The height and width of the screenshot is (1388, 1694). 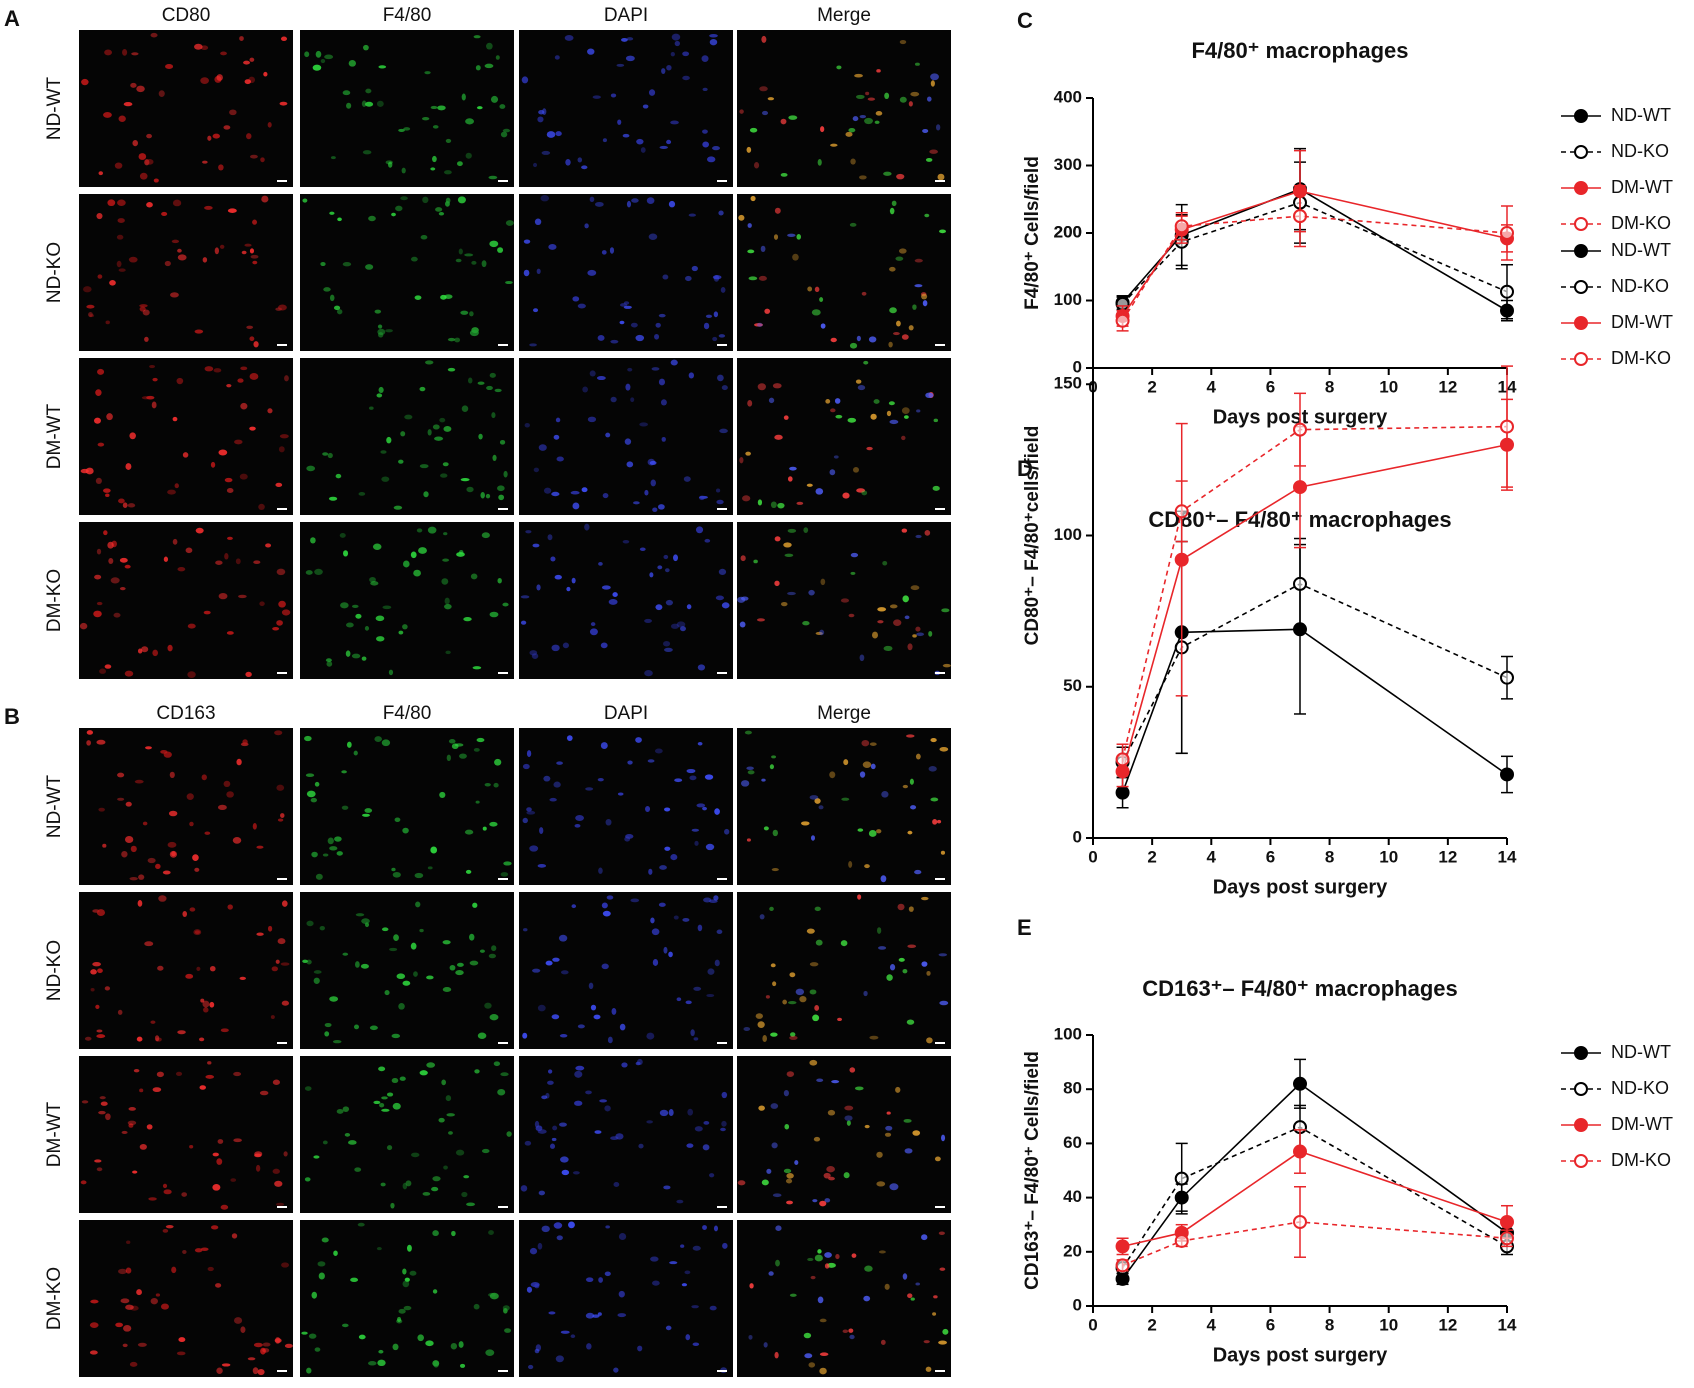 I want to click on legend-label: ND-KO, so click(x=1640, y=151).